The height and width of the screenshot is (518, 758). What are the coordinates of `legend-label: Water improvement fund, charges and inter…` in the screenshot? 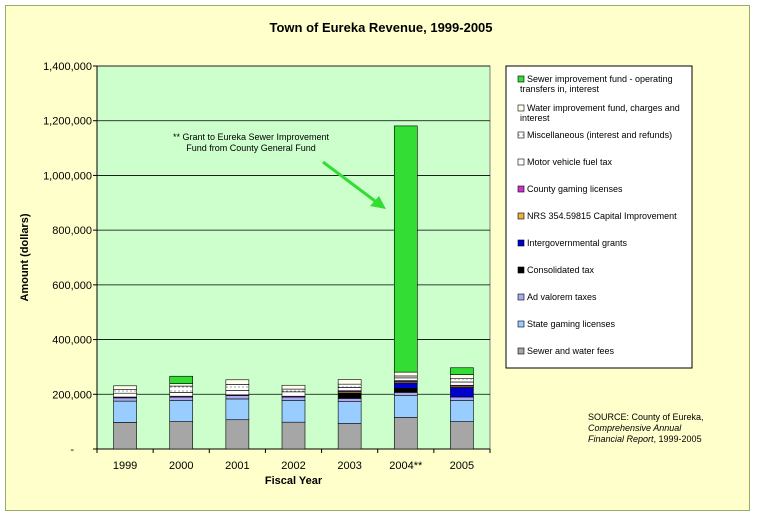 It's located at (600, 113).